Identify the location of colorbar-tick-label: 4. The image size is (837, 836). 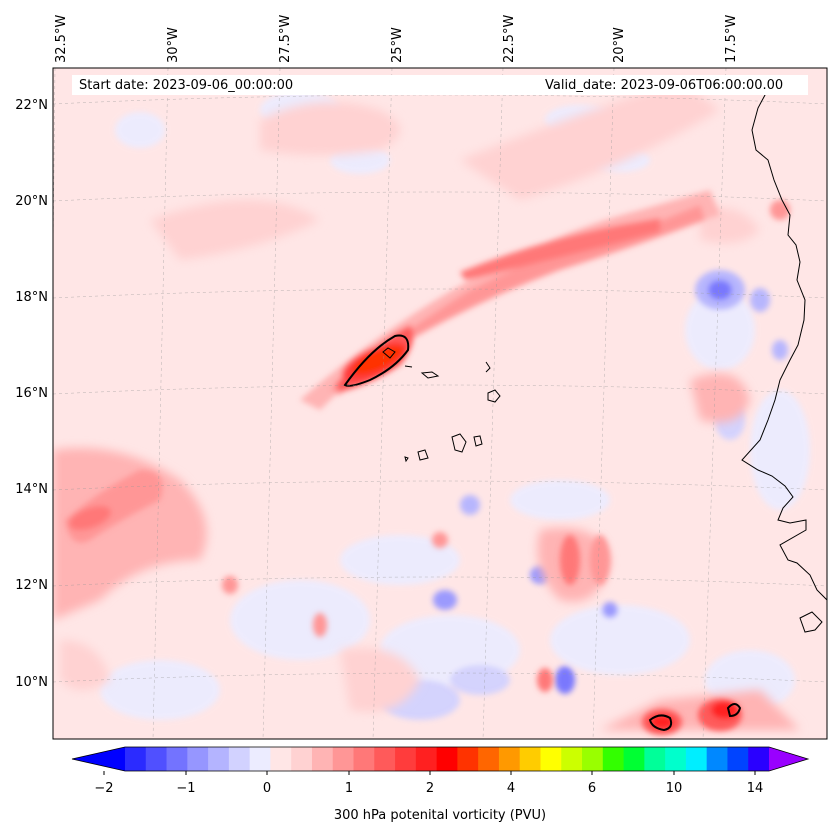
(511, 788).